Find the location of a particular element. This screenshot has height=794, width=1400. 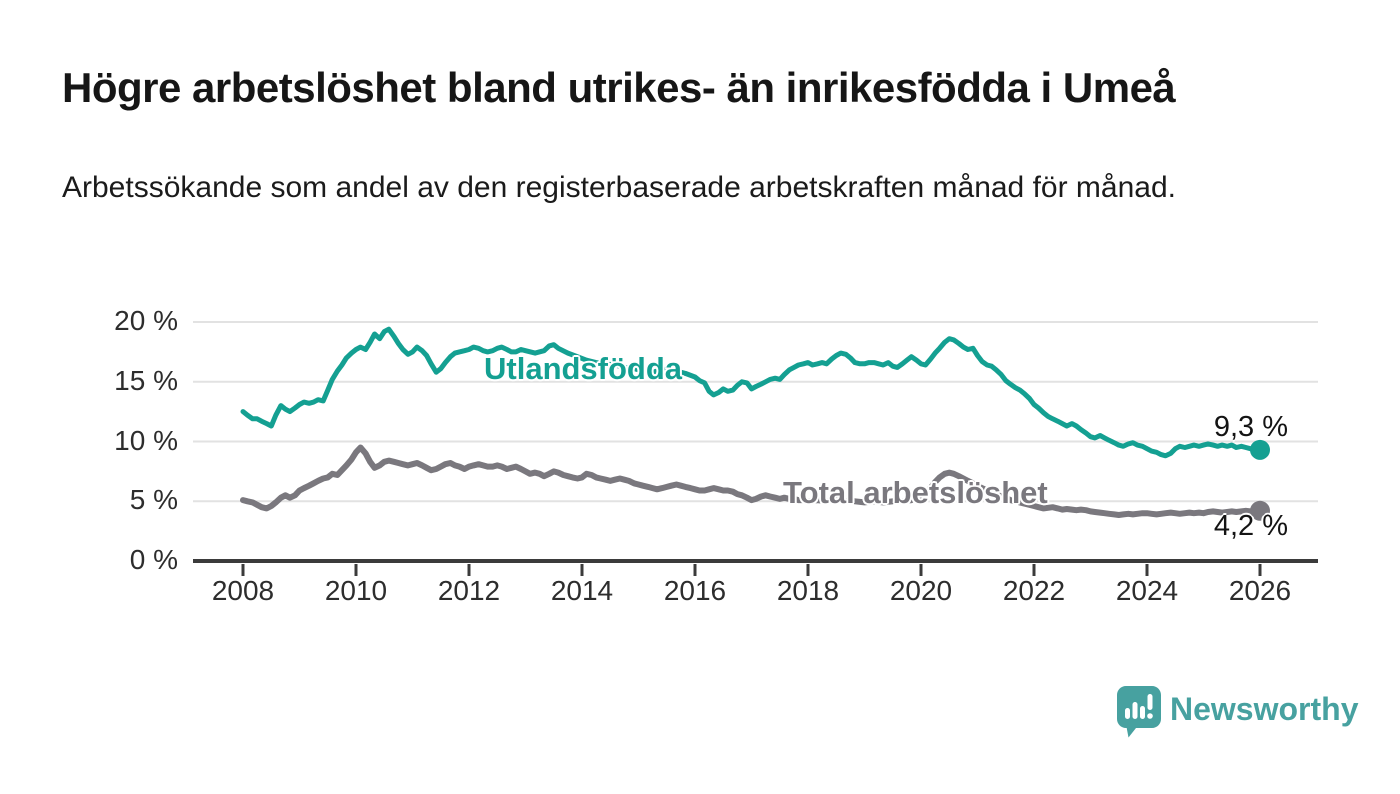

y-tick-label: 0 % is located at coordinates (153, 559).